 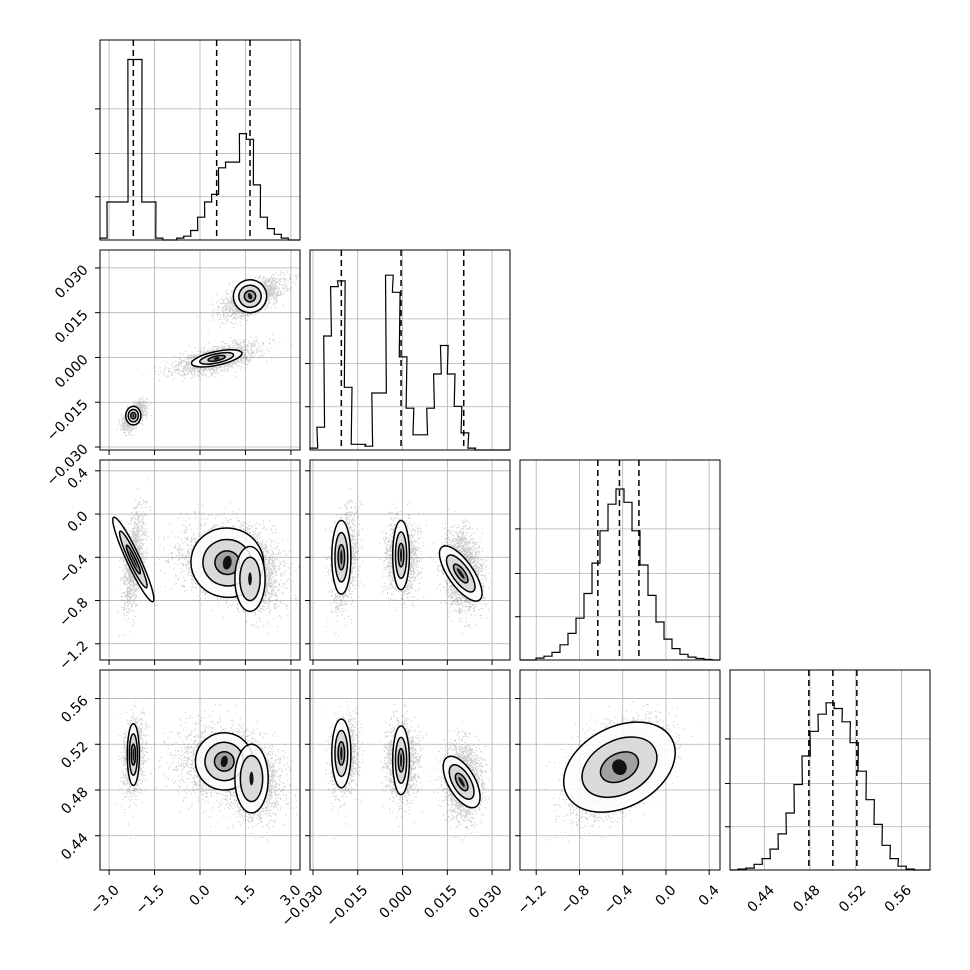 I want to click on y-tick-label: −0.8, so click(x=73, y=612).